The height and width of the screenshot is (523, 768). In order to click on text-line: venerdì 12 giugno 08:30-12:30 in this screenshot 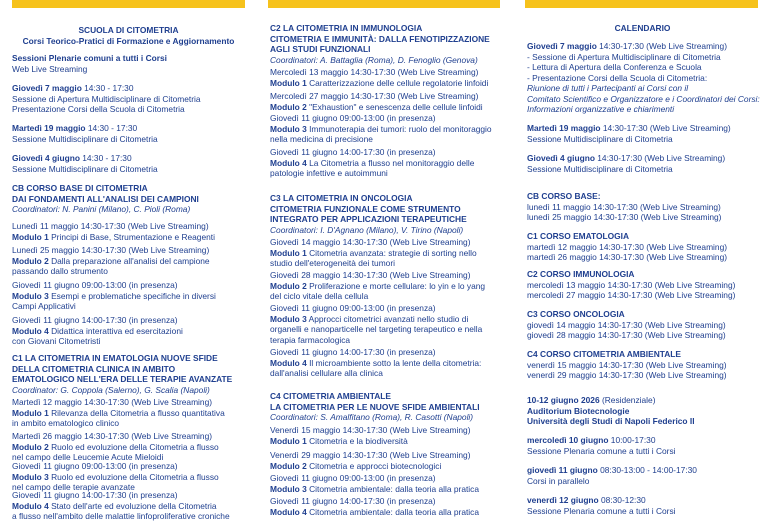, I will do `click(642, 500)`.